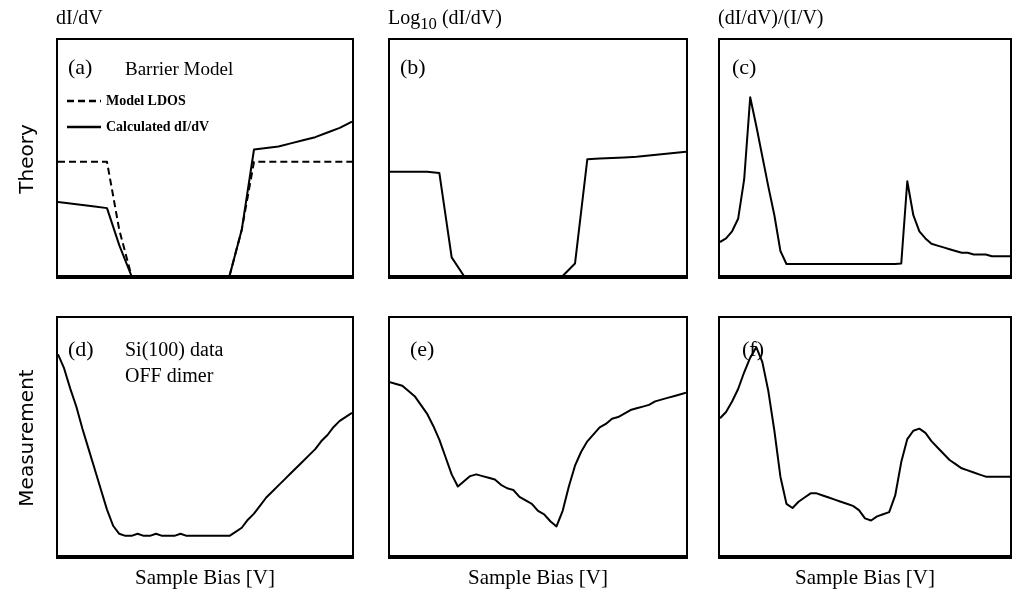 The height and width of the screenshot is (590, 1016). What do you see at coordinates (169, 375) in the screenshot?
I see `annotation: OFF dimer` at bounding box center [169, 375].